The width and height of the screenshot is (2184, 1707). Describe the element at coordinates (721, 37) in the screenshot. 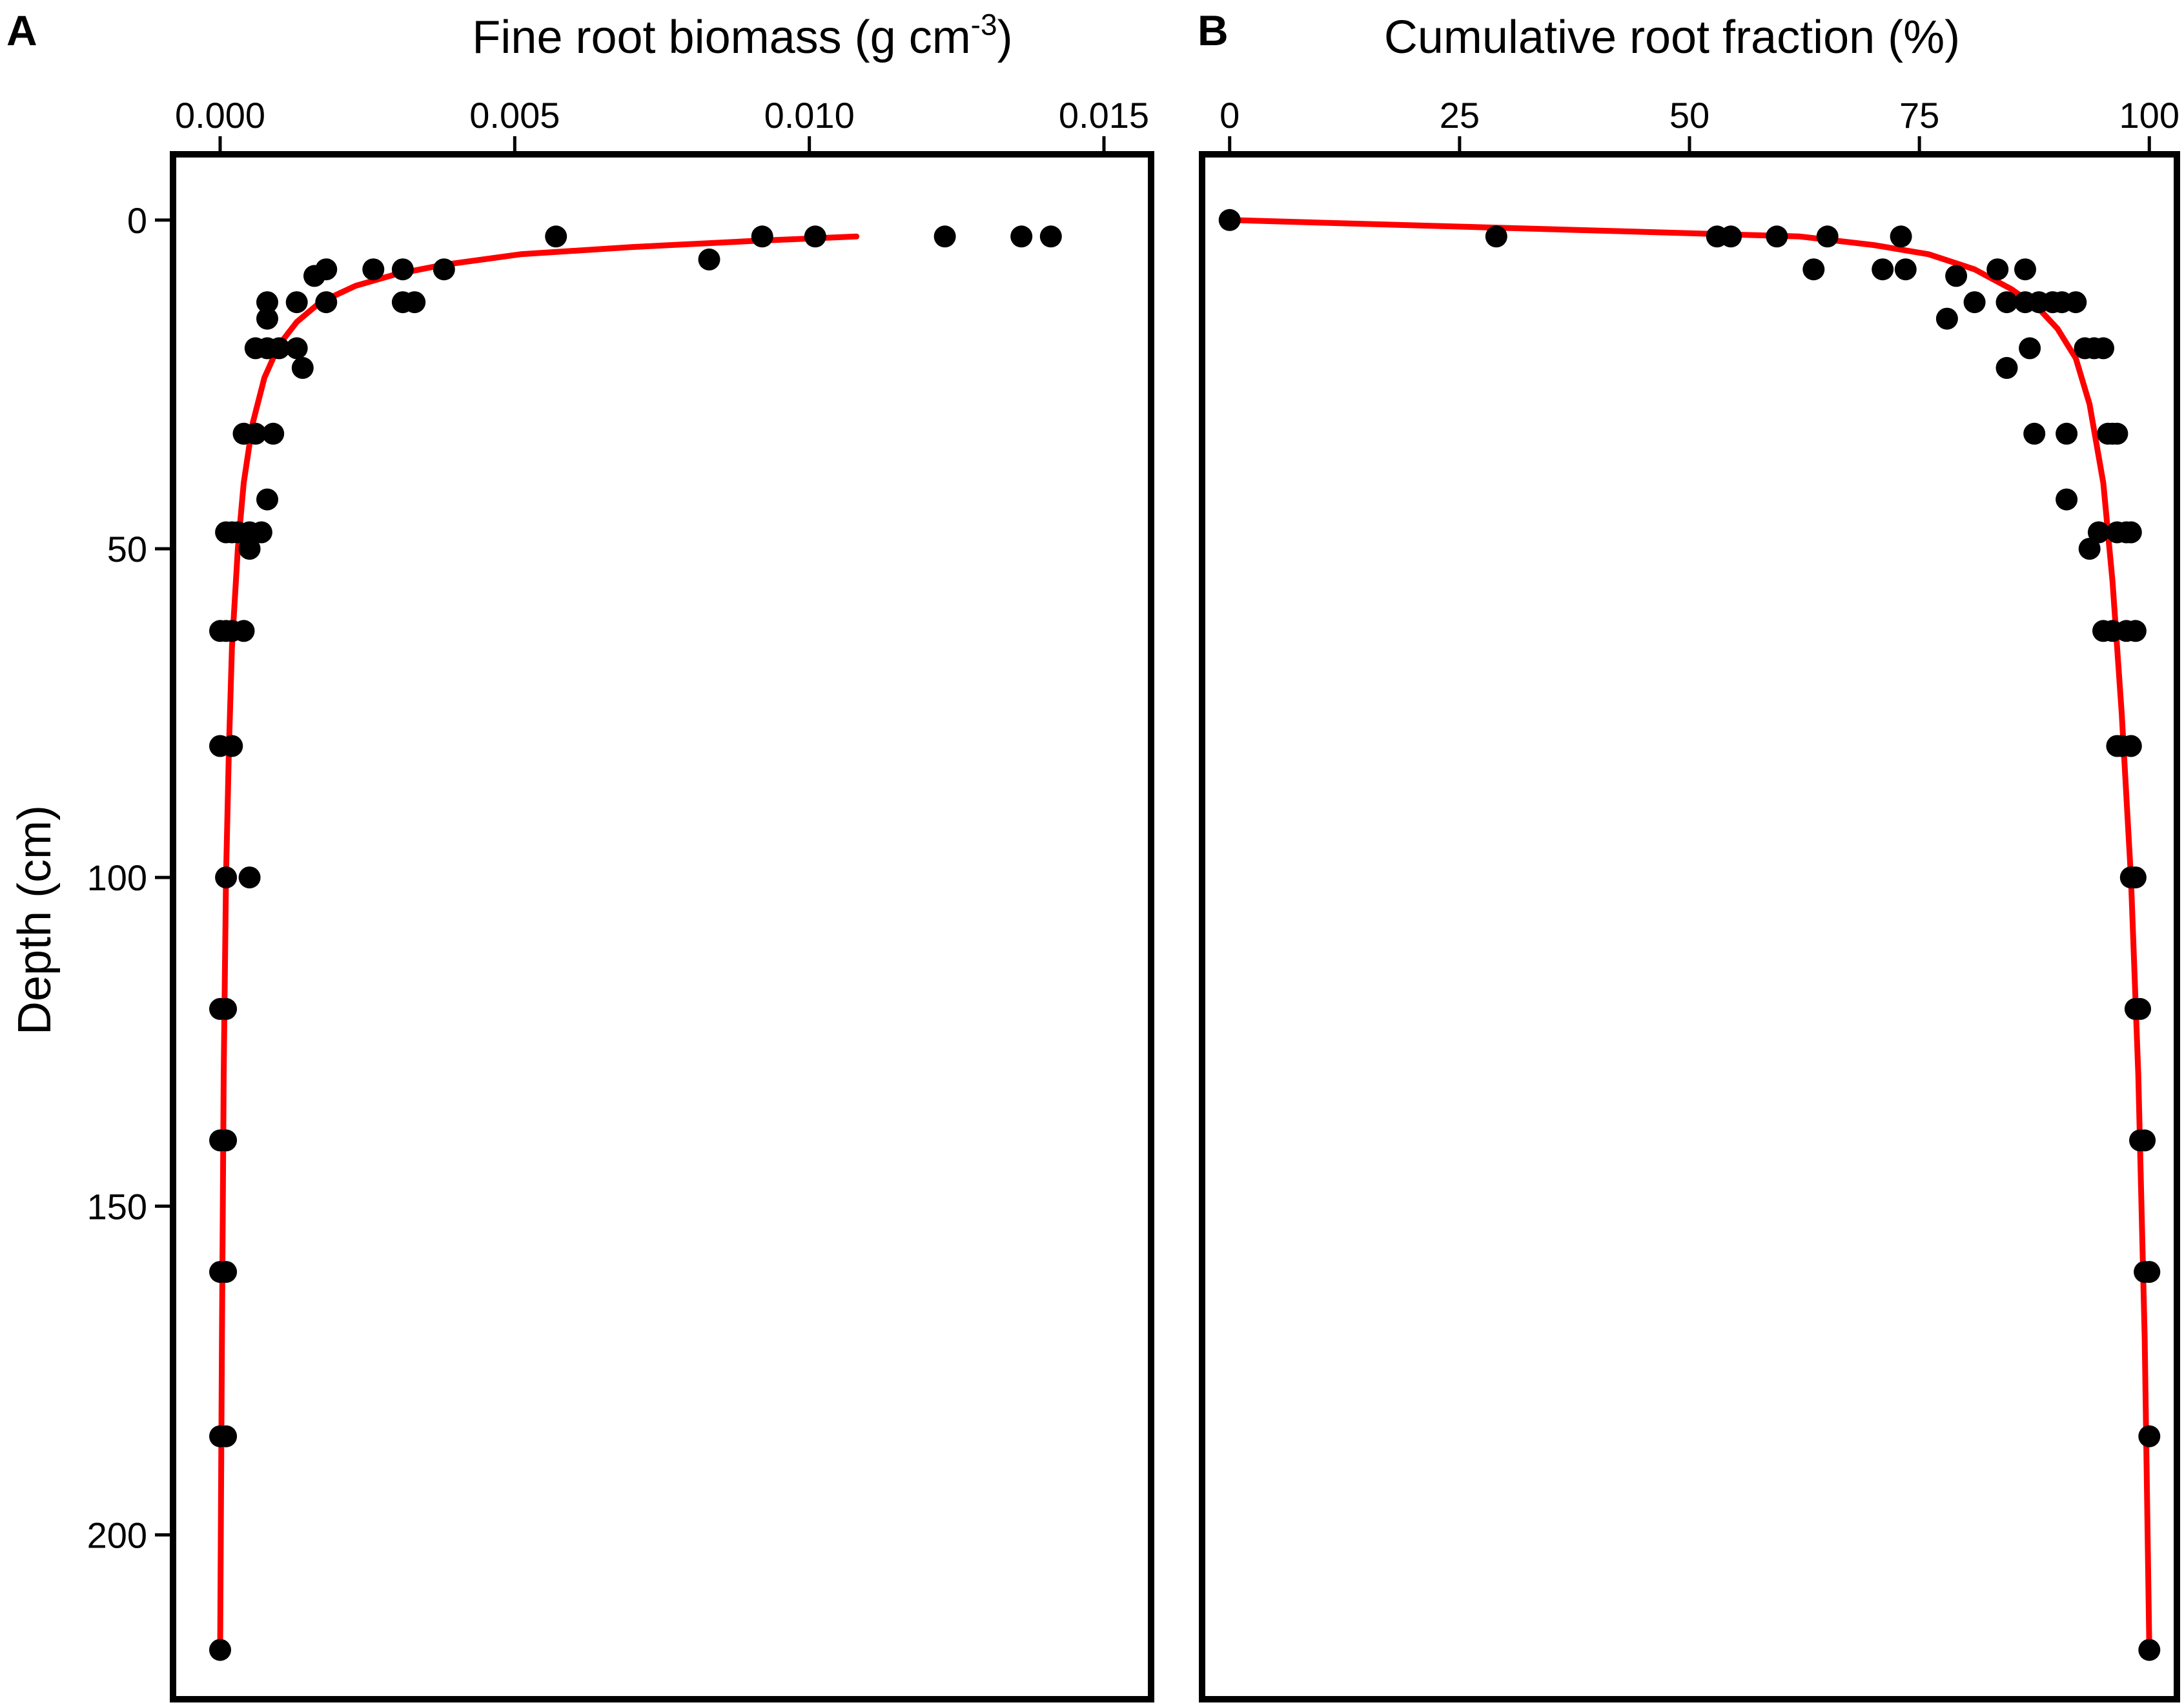

I see `panel-a-x-axis-title-main: Fine root biomass (g cm` at that location.